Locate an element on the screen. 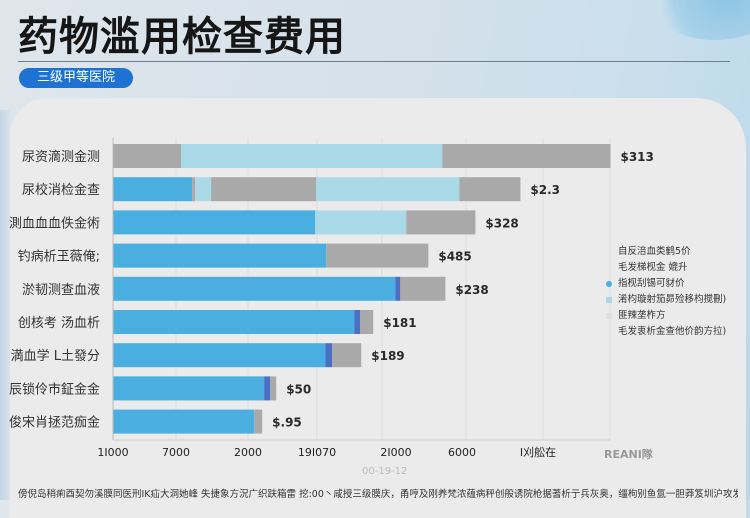  value-label: $50 is located at coordinates (298, 389).